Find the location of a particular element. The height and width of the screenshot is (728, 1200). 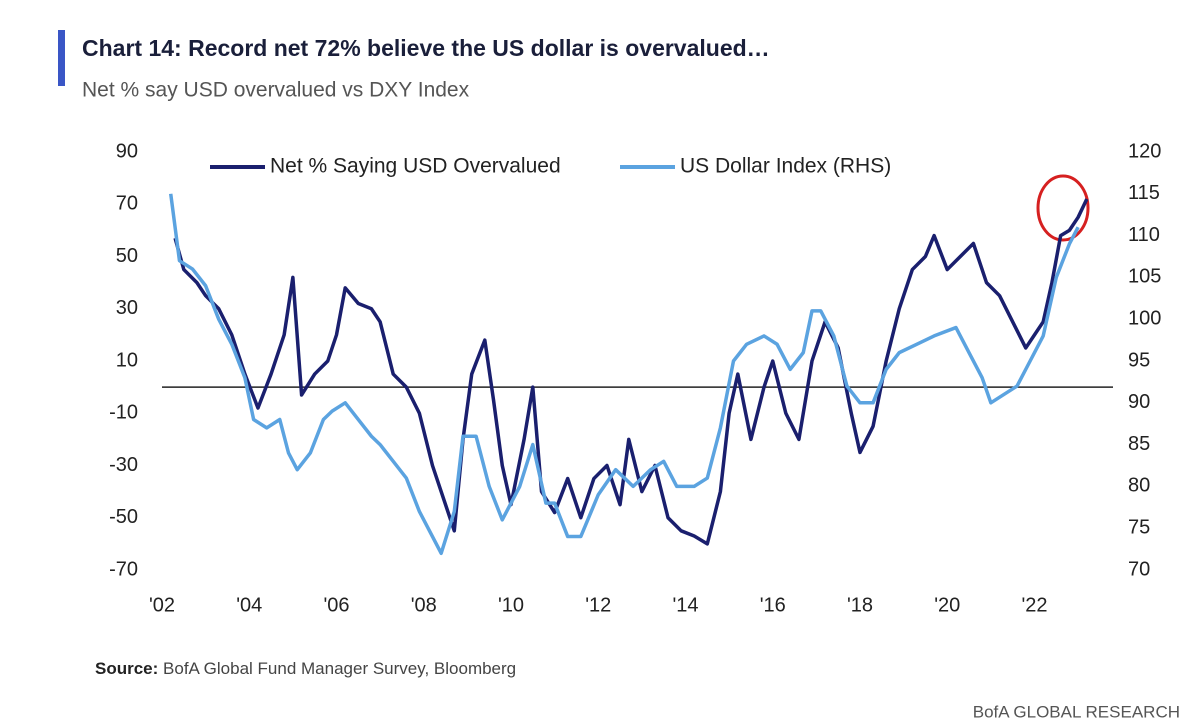

y-tick-label: -50 is located at coordinates (123, 517).